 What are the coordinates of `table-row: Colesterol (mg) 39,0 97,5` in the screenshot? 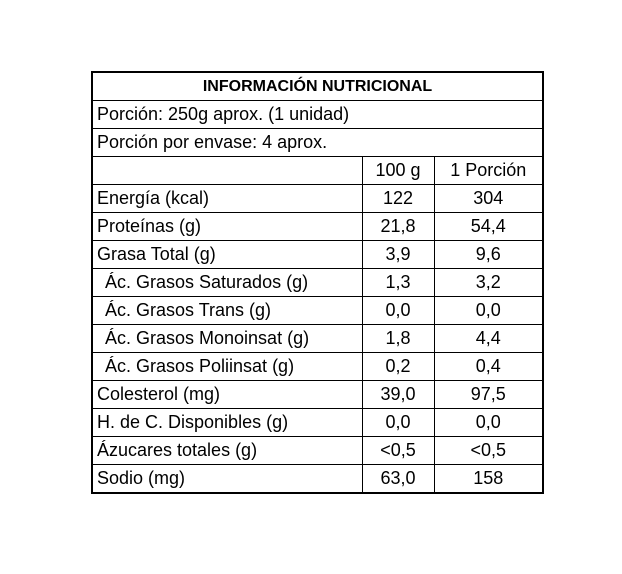 It's located at (318, 394).